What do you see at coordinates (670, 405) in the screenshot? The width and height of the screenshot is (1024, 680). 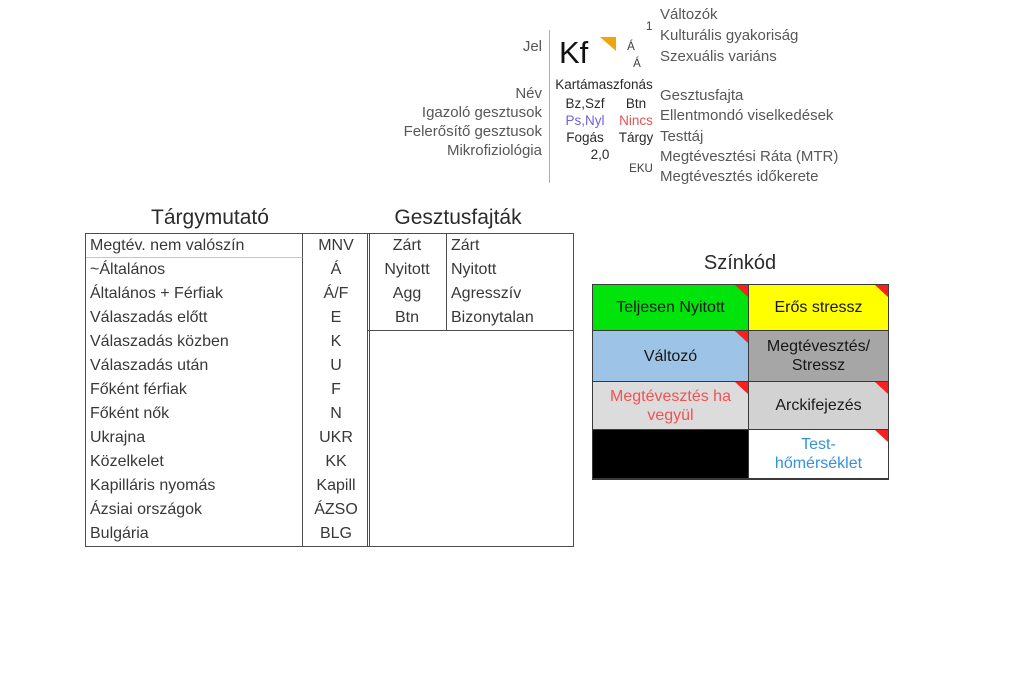 I see `color-cell-deception-if-mixed: Megtévesztés ha vegyül` at bounding box center [670, 405].